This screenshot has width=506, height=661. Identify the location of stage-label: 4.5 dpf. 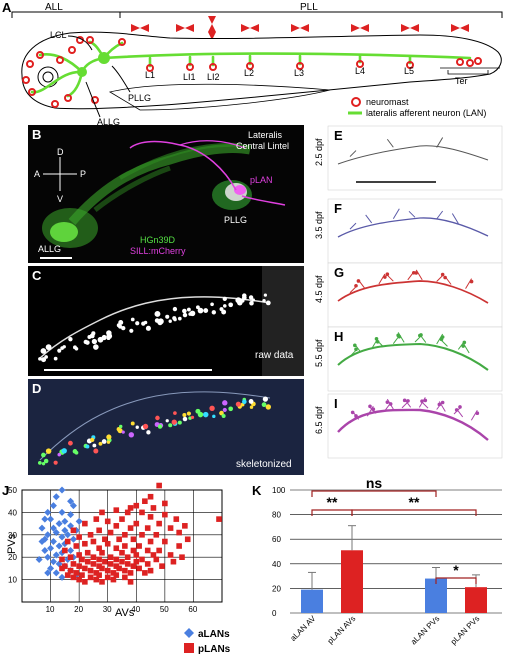
(319, 289).